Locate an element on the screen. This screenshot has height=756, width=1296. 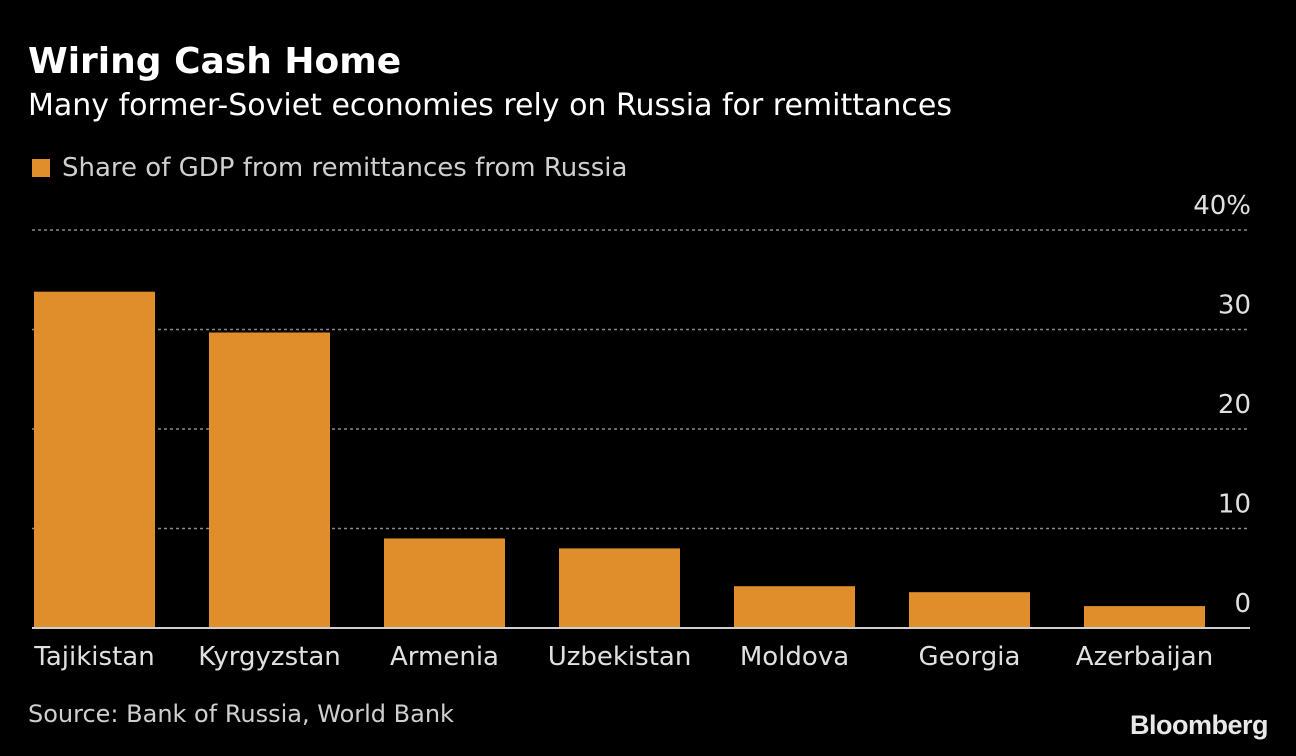
y-tick-label: 40% is located at coordinates (1222, 206).